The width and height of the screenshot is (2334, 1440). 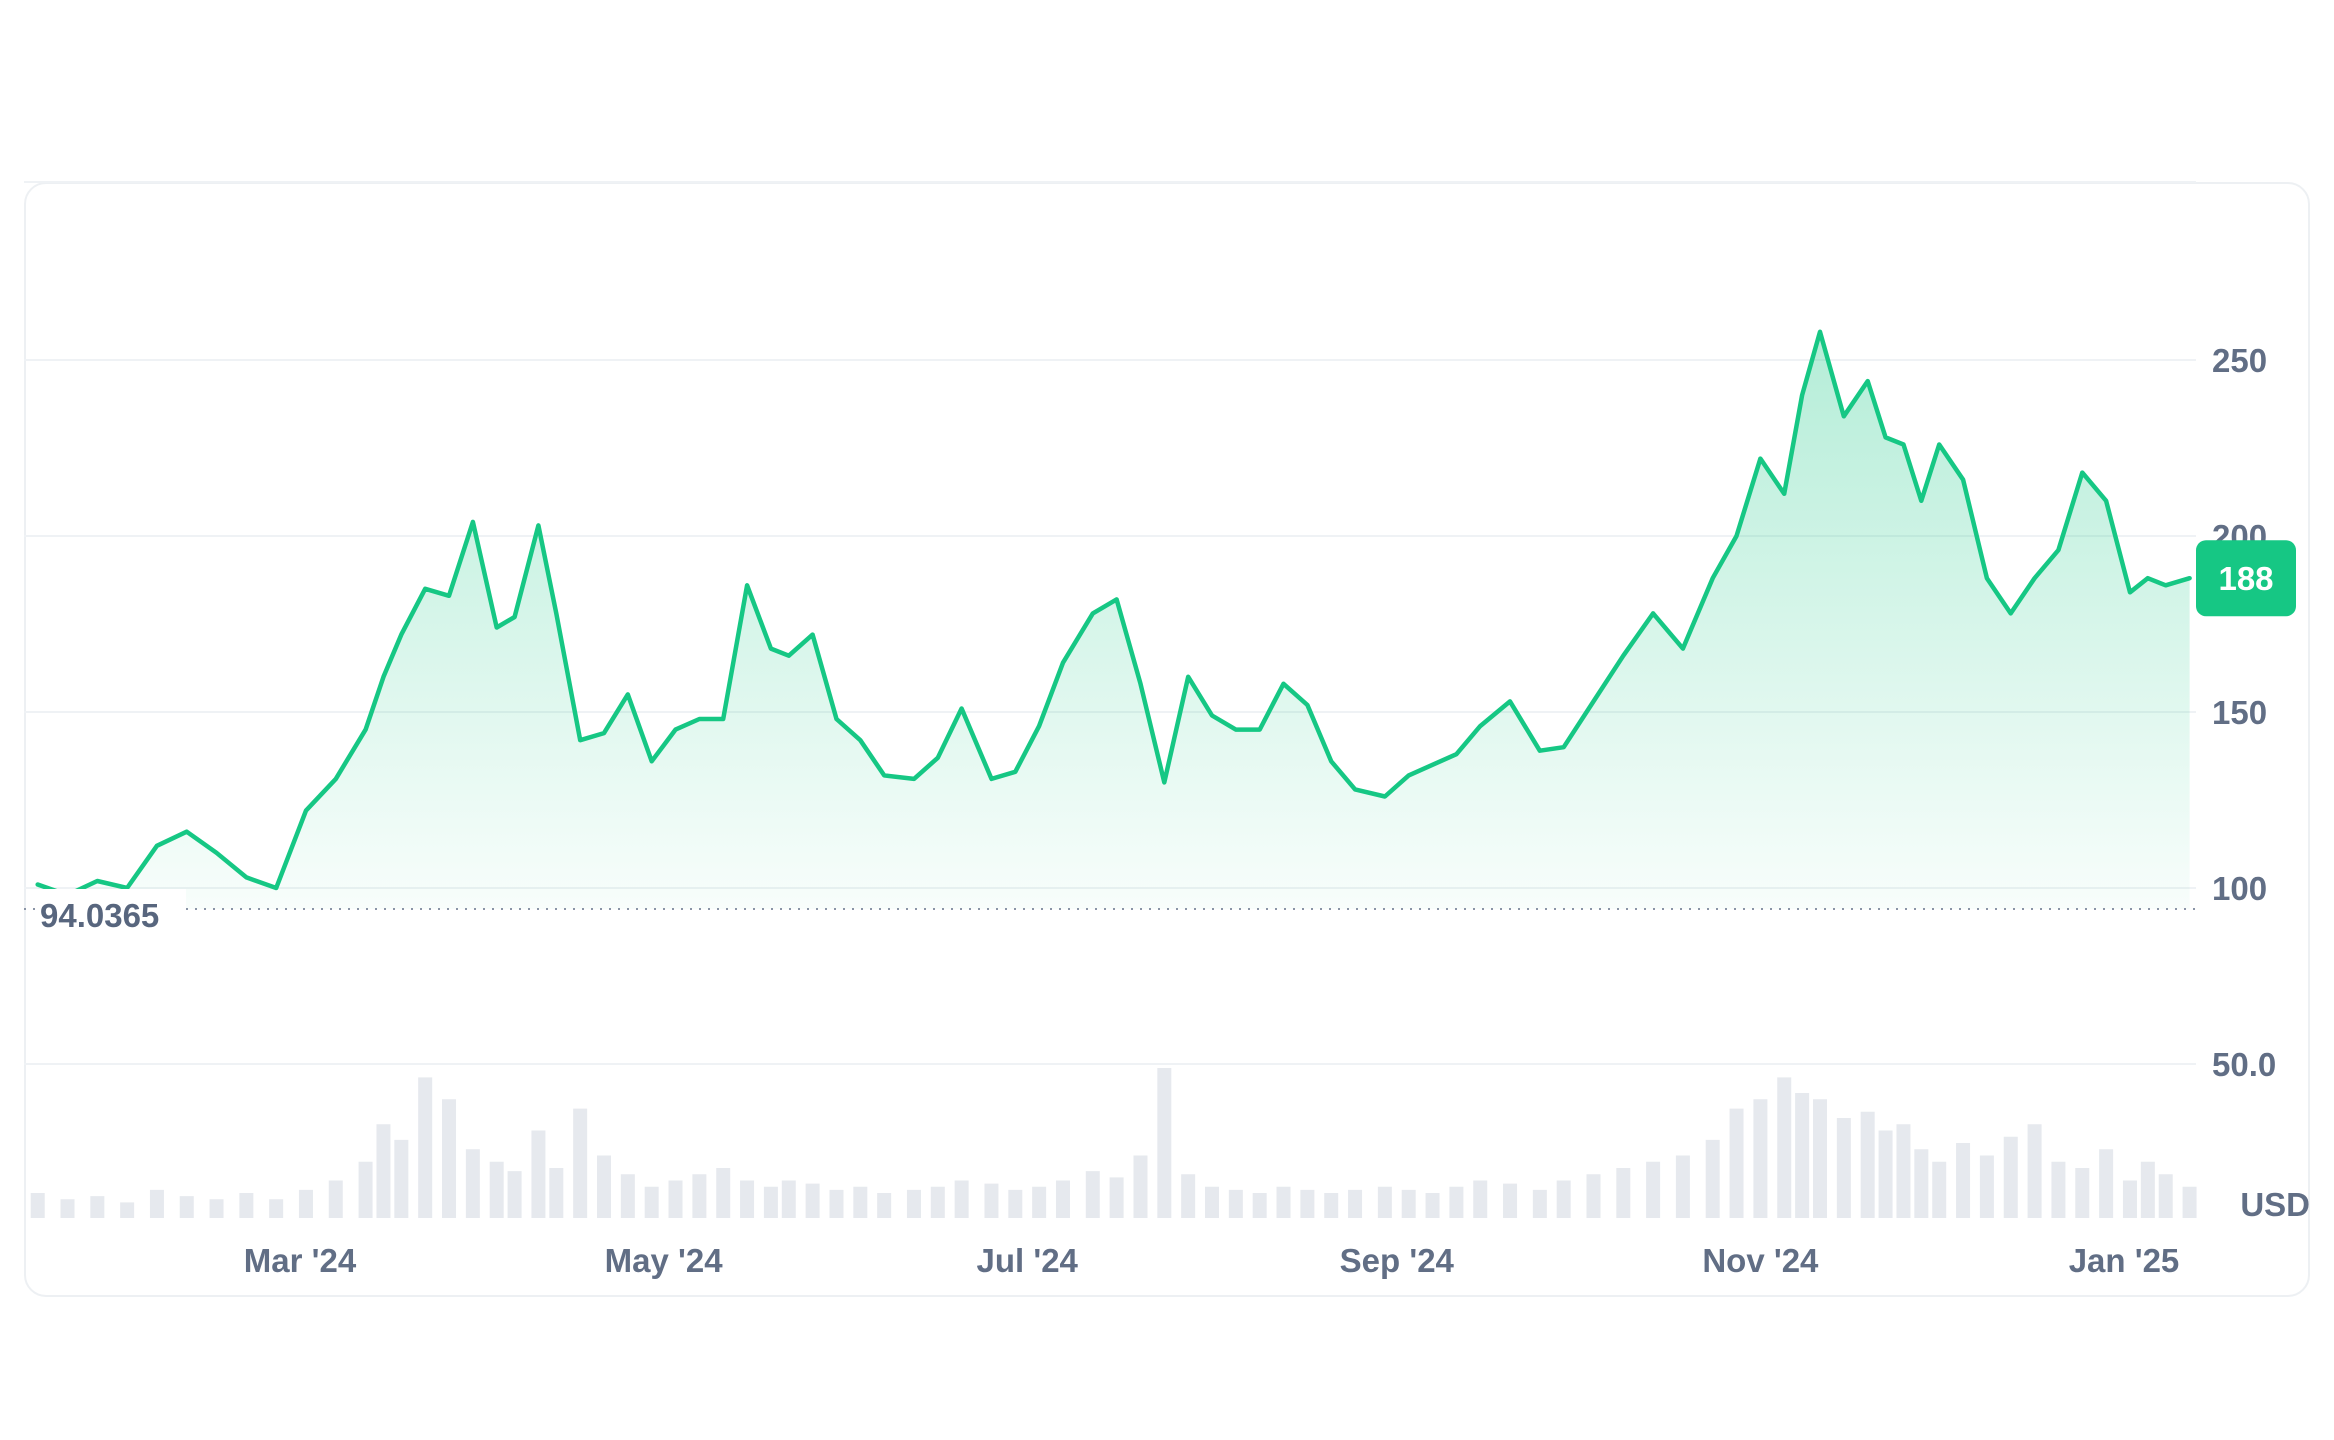 What do you see at coordinates (664, 1260) in the screenshot?
I see `x-tick-label: May '24` at bounding box center [664, 1260].